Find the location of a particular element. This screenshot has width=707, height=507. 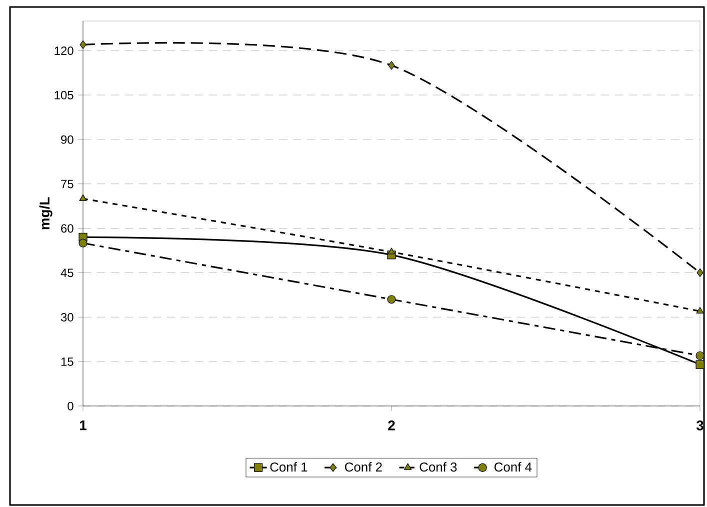

legend-label: Conf 4 is located at coordinates (513, 467).